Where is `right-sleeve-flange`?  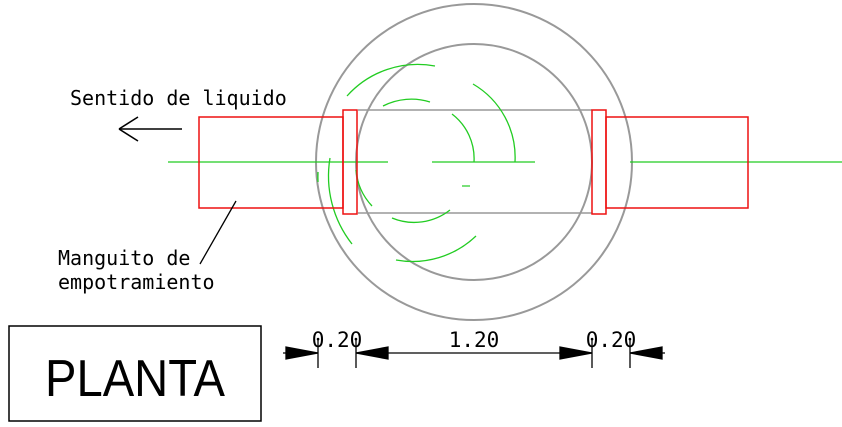
right-sleeve-flange is located at coordinates (599, 162).